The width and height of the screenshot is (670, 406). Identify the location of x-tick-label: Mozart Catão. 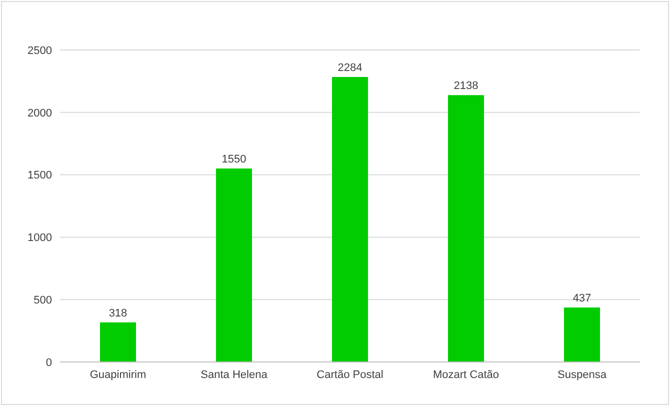
(466, 374).